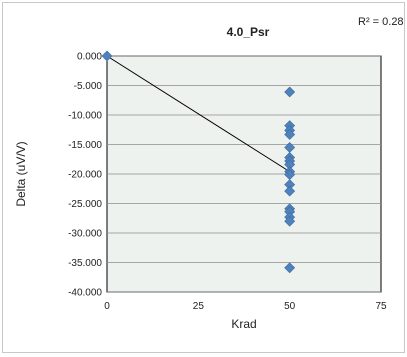  I want to click on y-tick-label: -15.000, so click(85, 145).